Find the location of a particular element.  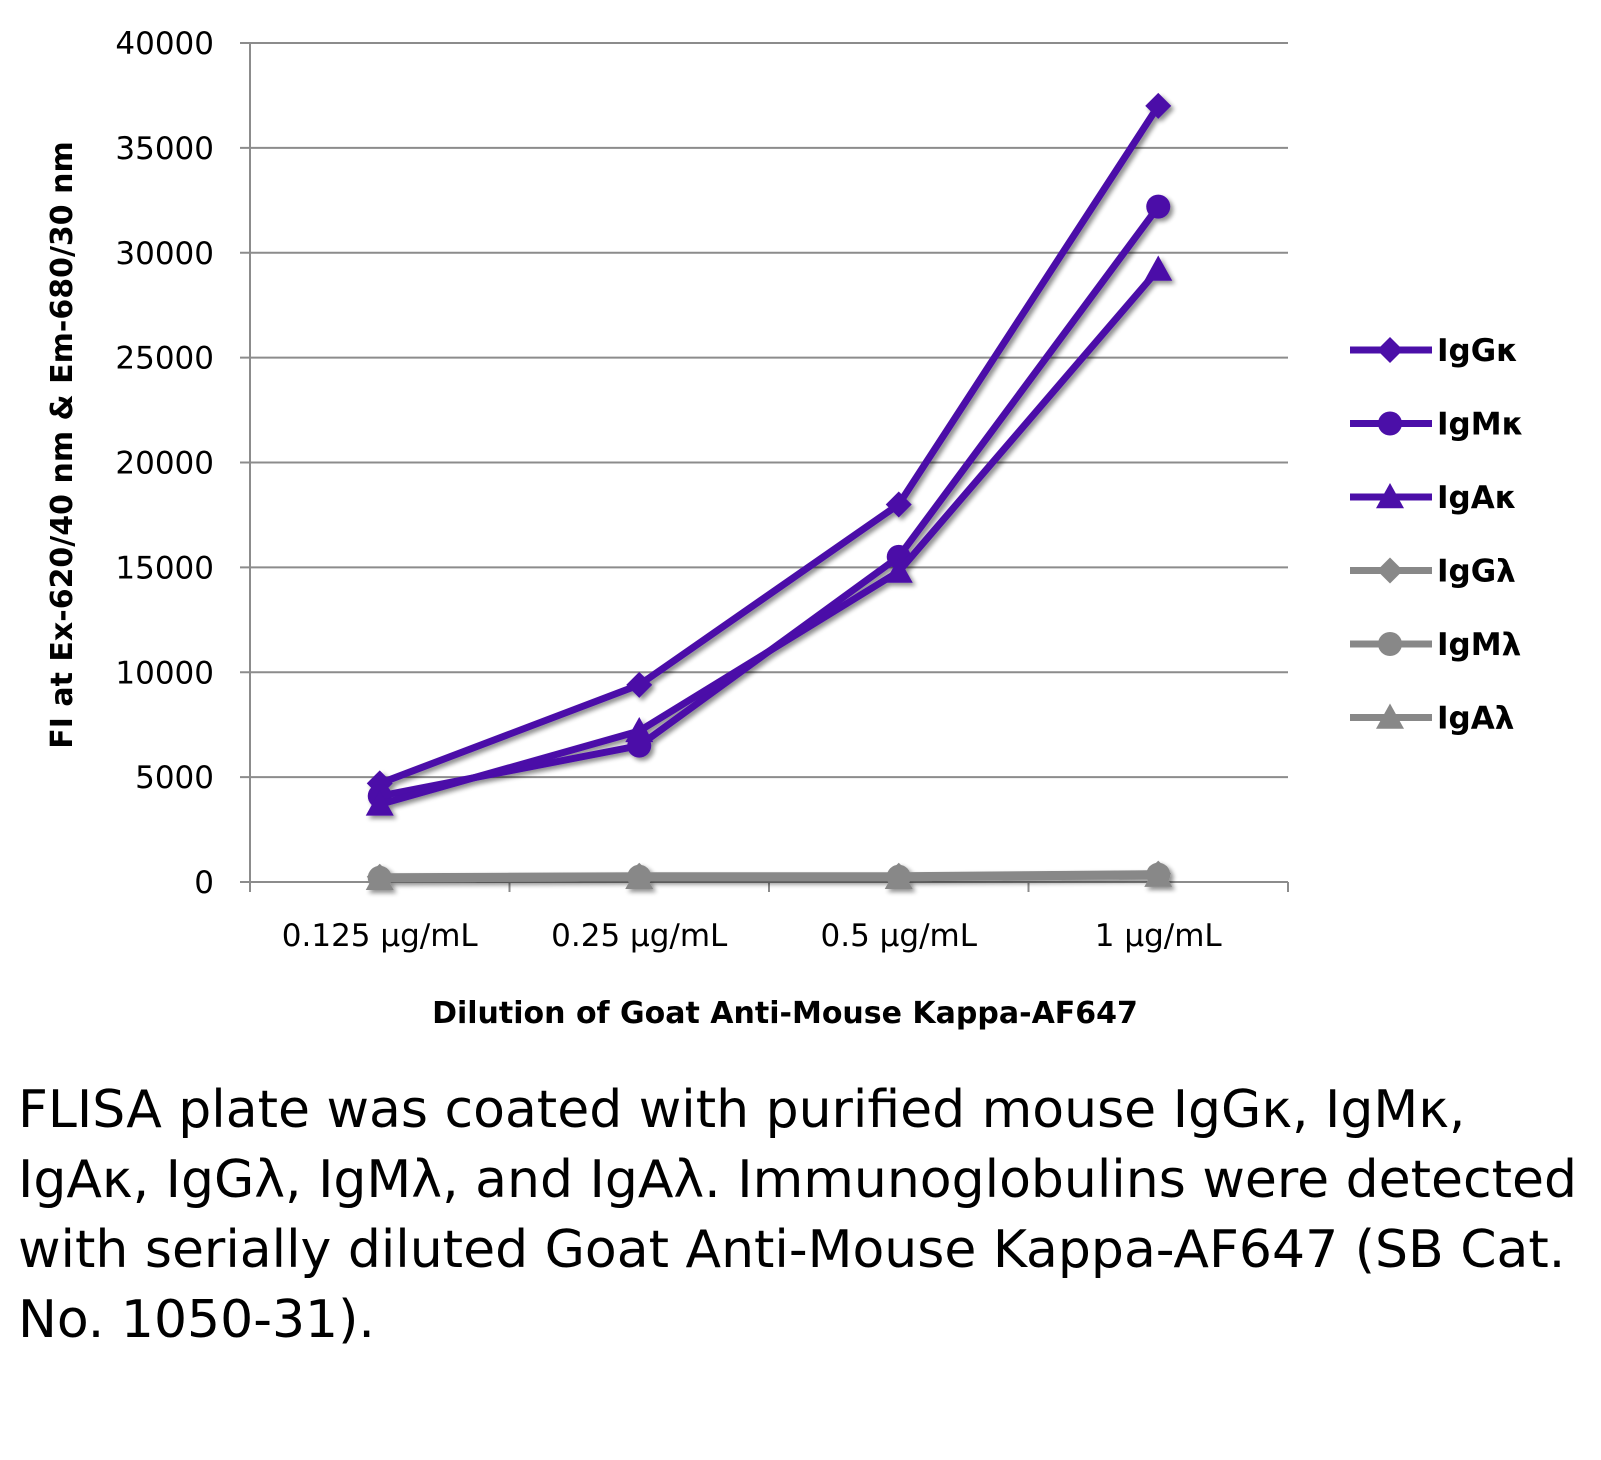

x-tick-label: 0.125 µg/mL is located at coordinates (380, 936).